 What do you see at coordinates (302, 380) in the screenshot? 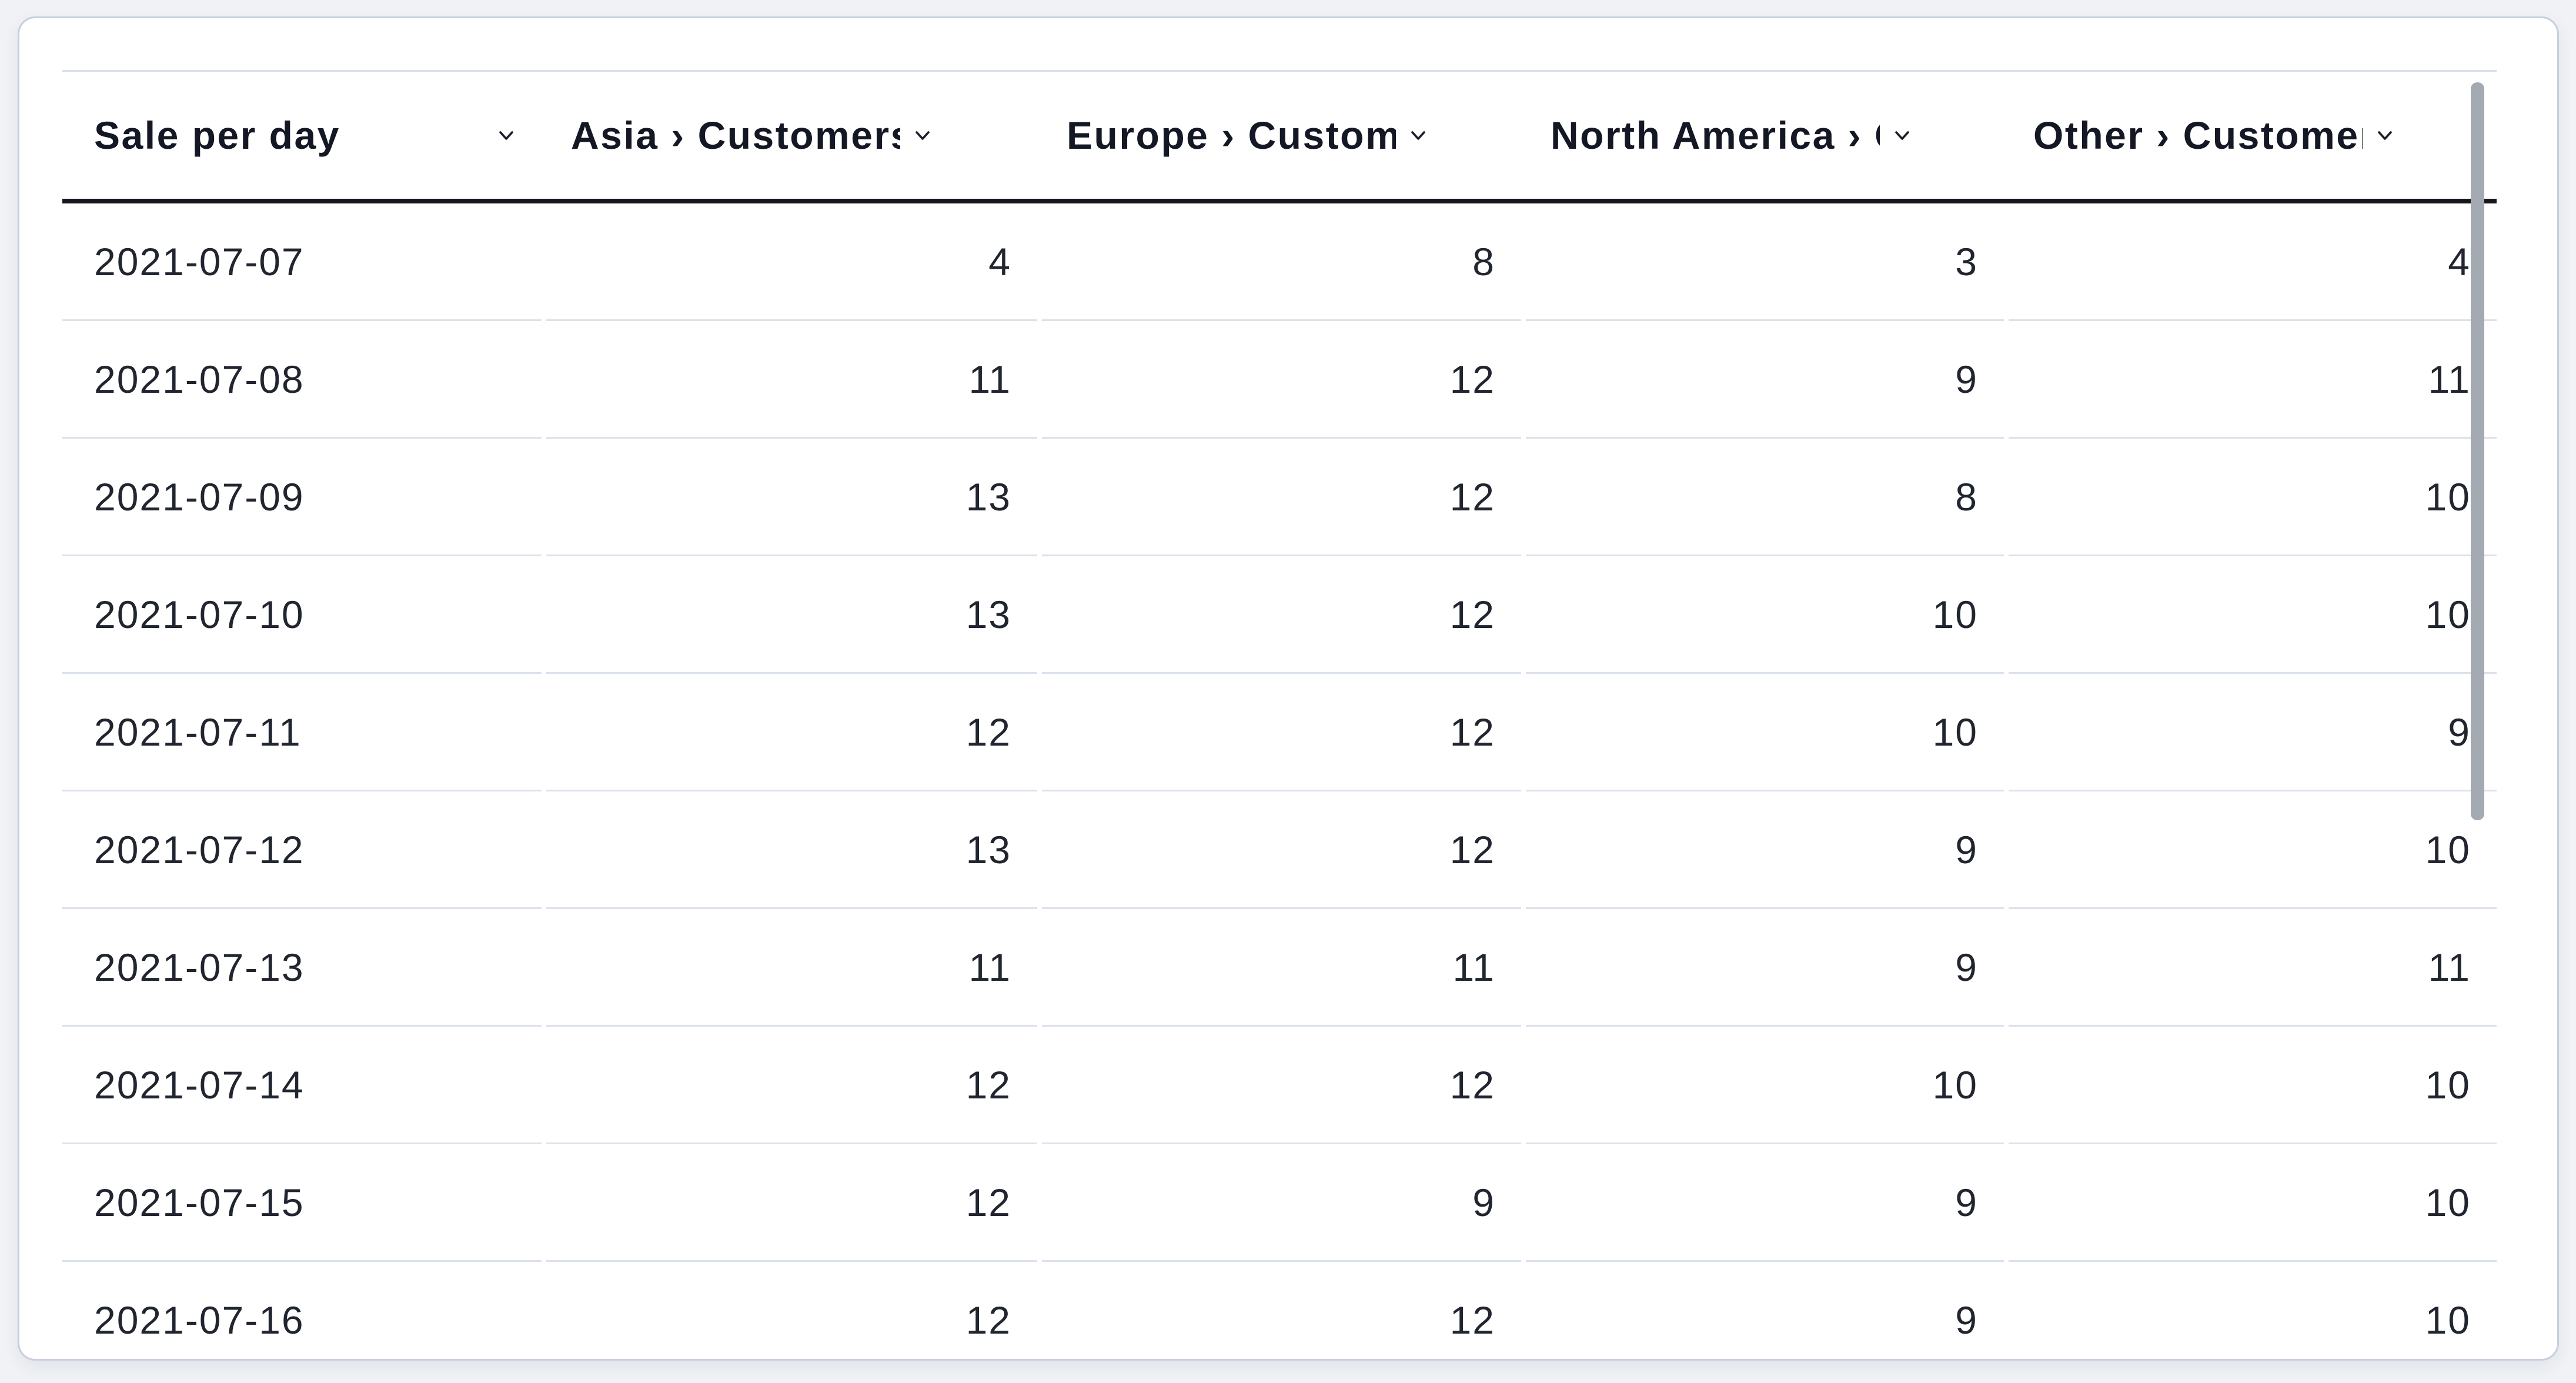
I see `date-cell: 2021-07-08` at bounding box center [302, 380].